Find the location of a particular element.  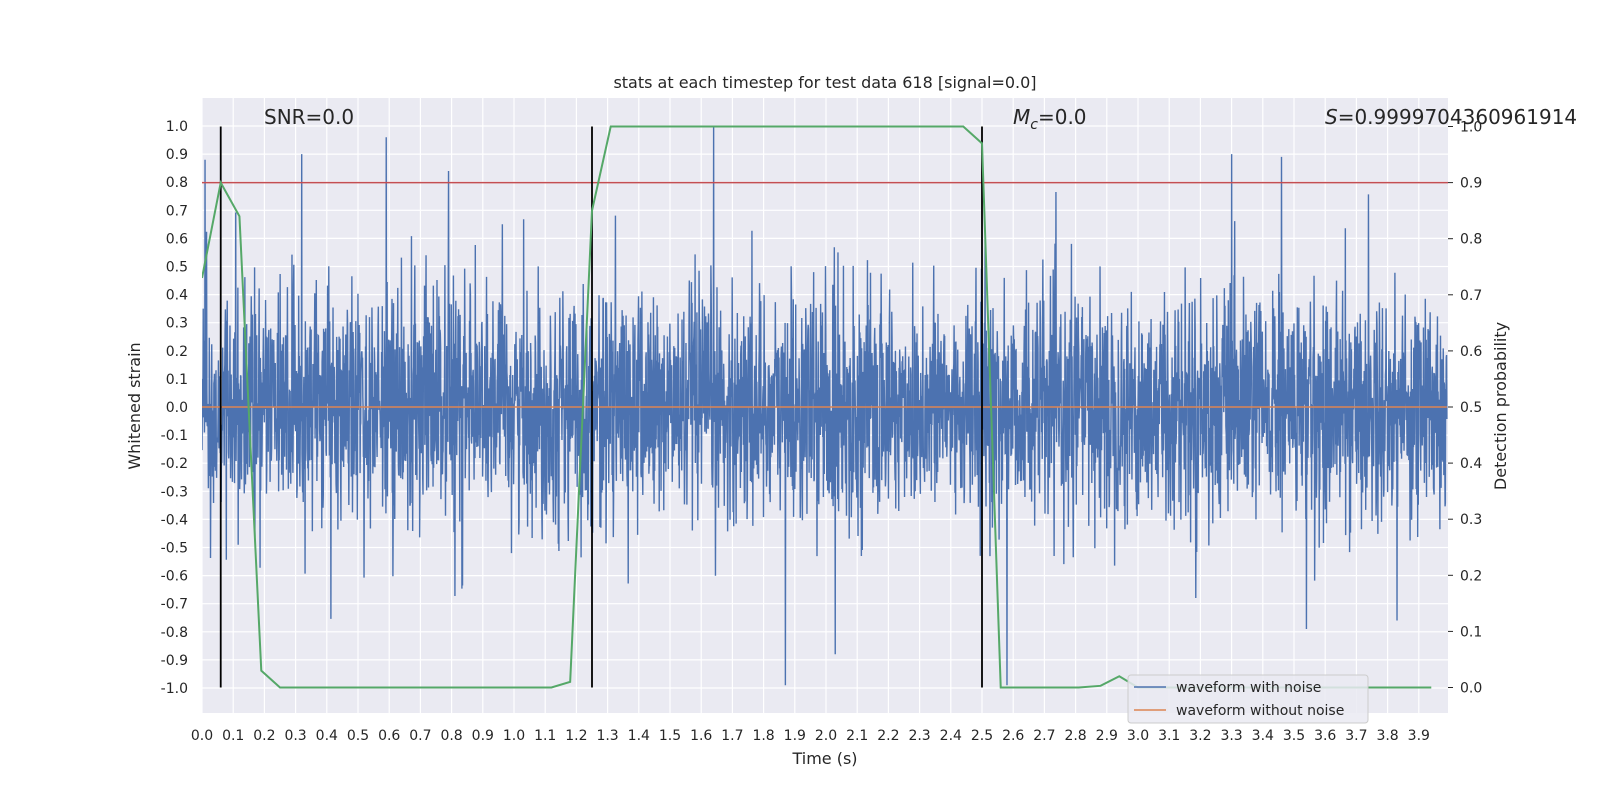

legend-box is located at coordinates (1248, 699).